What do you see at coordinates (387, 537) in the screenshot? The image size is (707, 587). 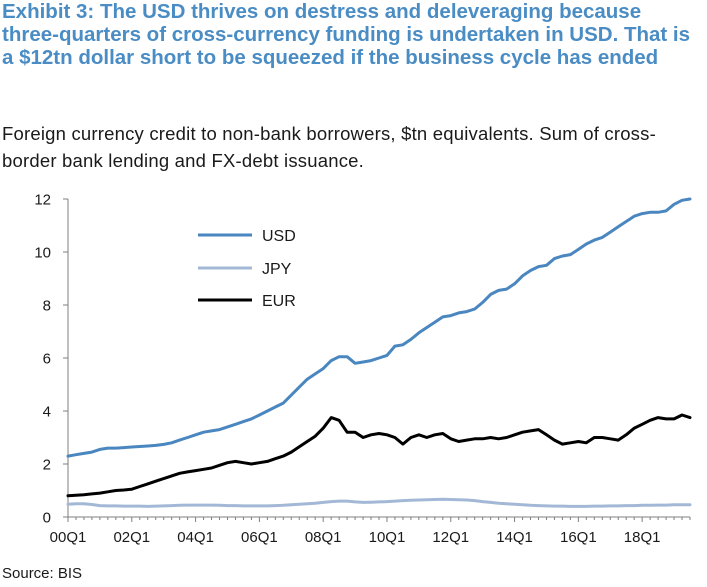 I see `x-tick-label: 10Q1` at bounding box center [387, 537].